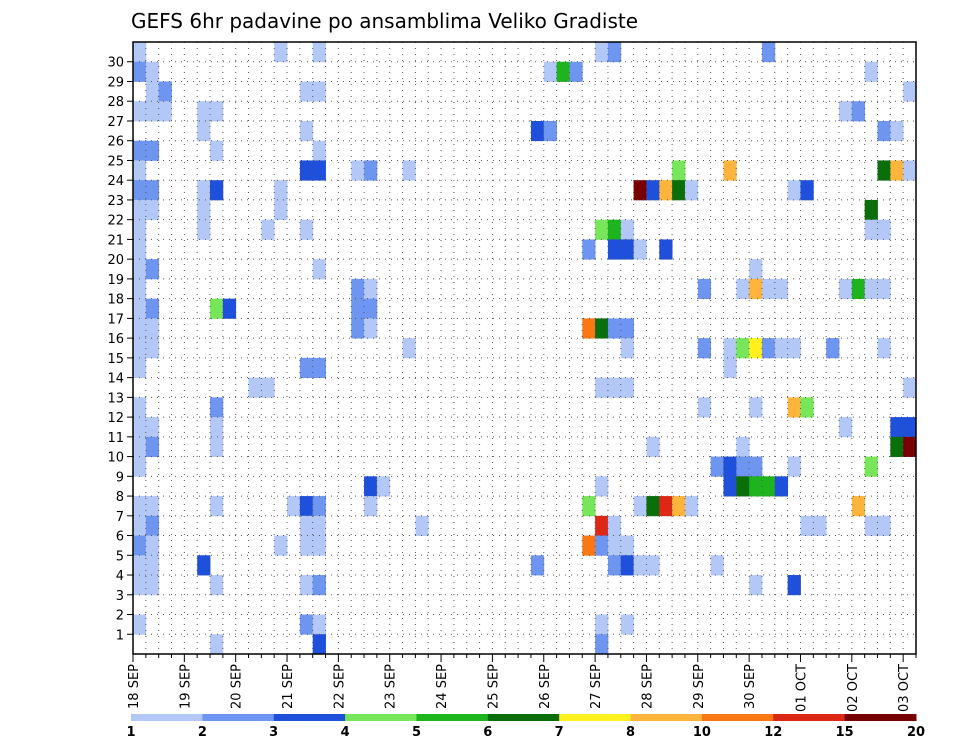 The image size is (960, 742). Describe the element at coordinates (115, 240) in the screenshot. I see `y-tick-label: 21` at that location.